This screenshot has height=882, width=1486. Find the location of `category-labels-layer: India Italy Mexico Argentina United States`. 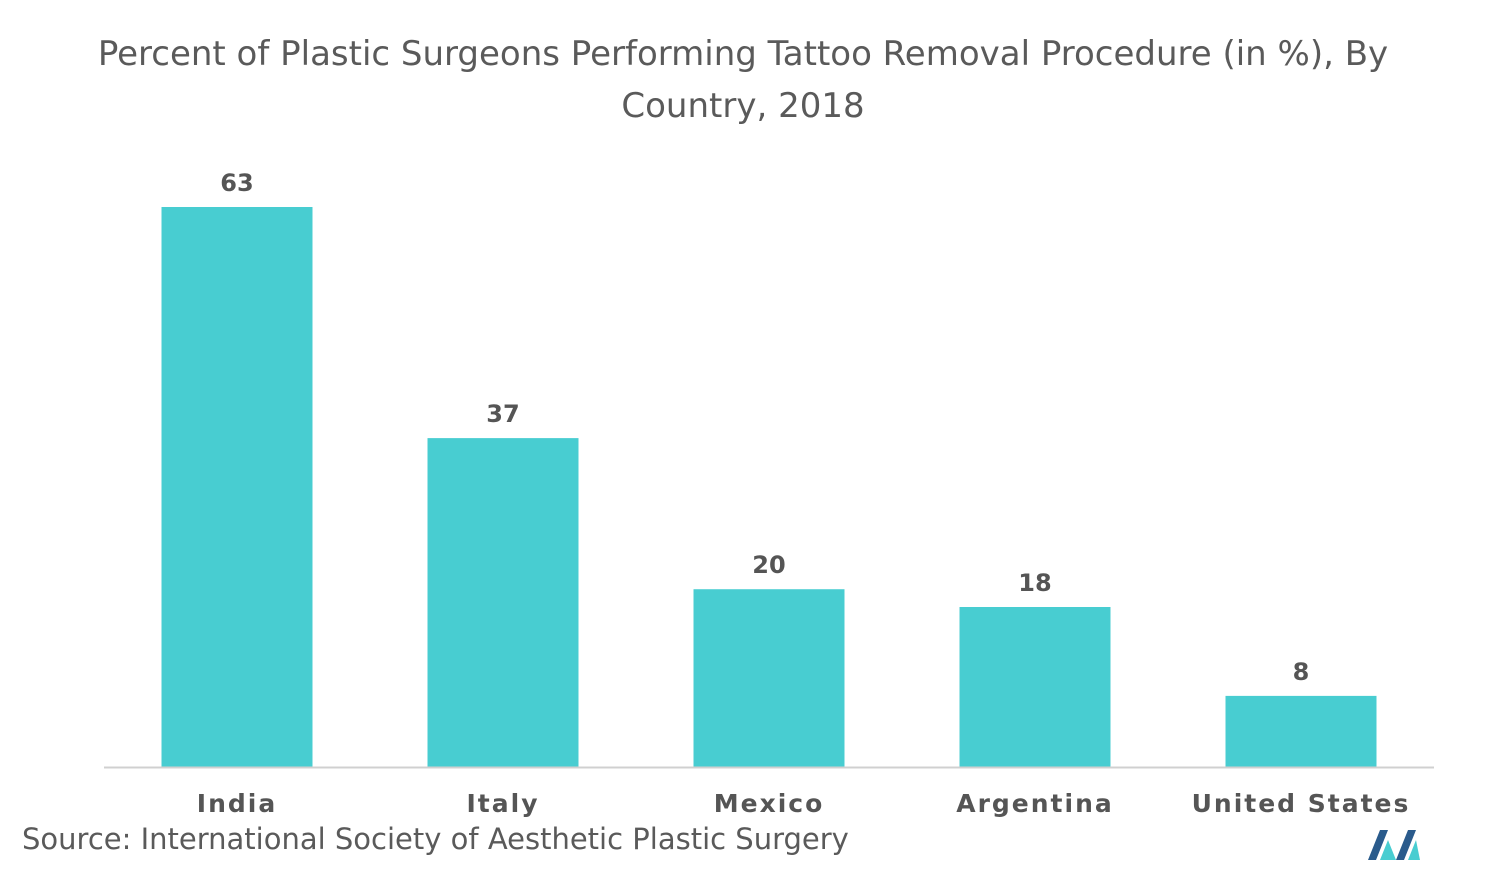

category-labels-layer: India Italy Mexico Argentina United States is located at coordinates (804, 803).